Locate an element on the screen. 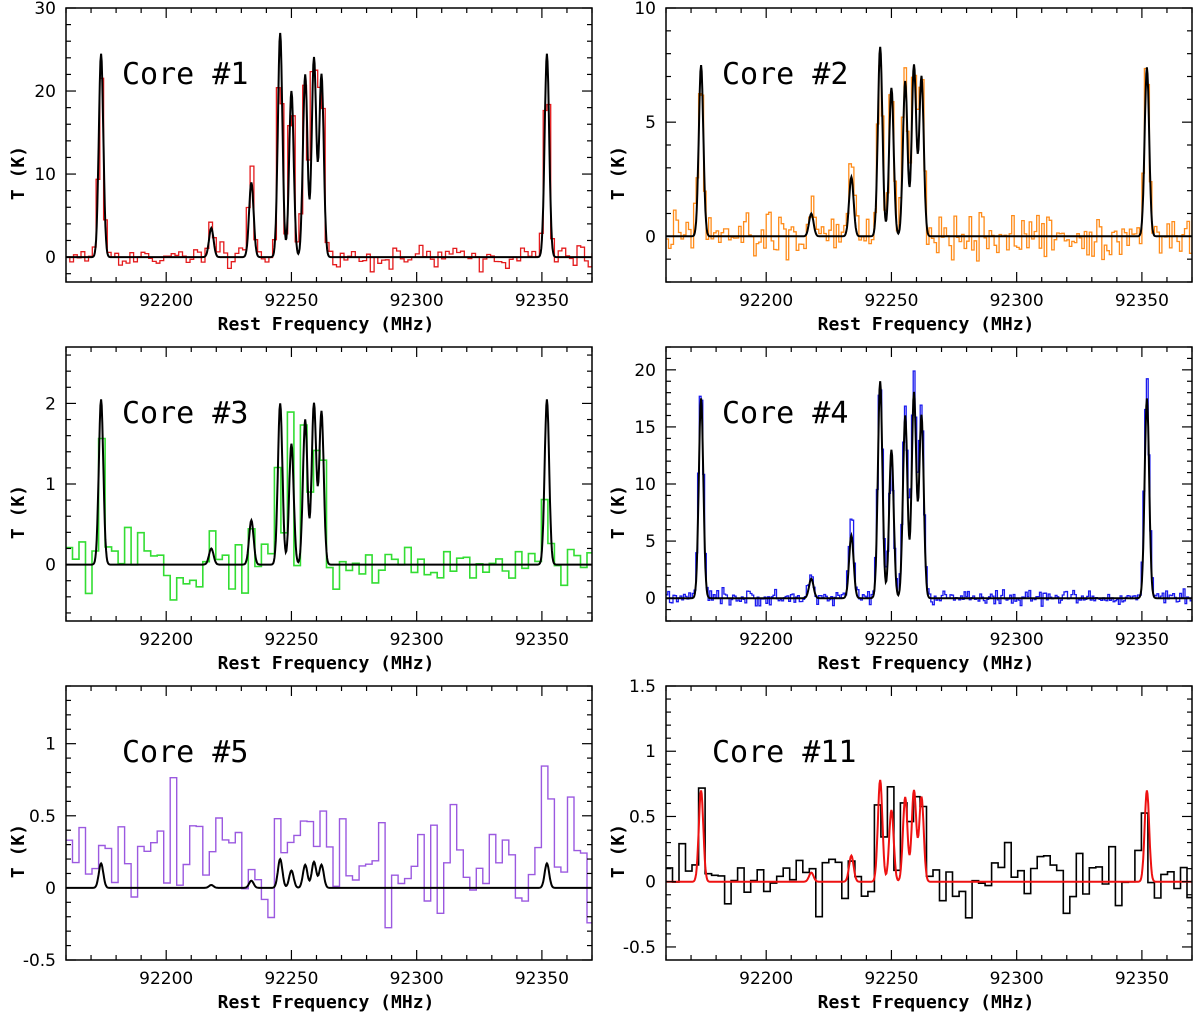 The image size is (1200, 1018). y-axis: -0.5 0 0.5 1 is located at coordinates (307, 828).